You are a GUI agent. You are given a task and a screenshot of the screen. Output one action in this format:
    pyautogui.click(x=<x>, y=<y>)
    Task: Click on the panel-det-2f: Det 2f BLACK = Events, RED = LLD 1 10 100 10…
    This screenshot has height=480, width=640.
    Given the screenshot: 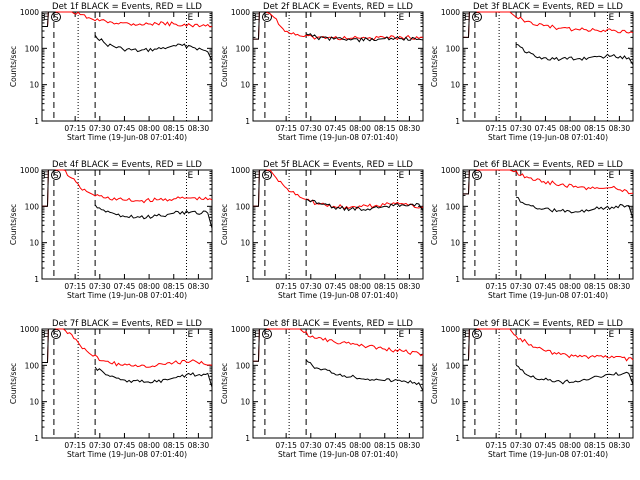 What is the action you would take?
    pyautogui.click(x=322, y=72)
    